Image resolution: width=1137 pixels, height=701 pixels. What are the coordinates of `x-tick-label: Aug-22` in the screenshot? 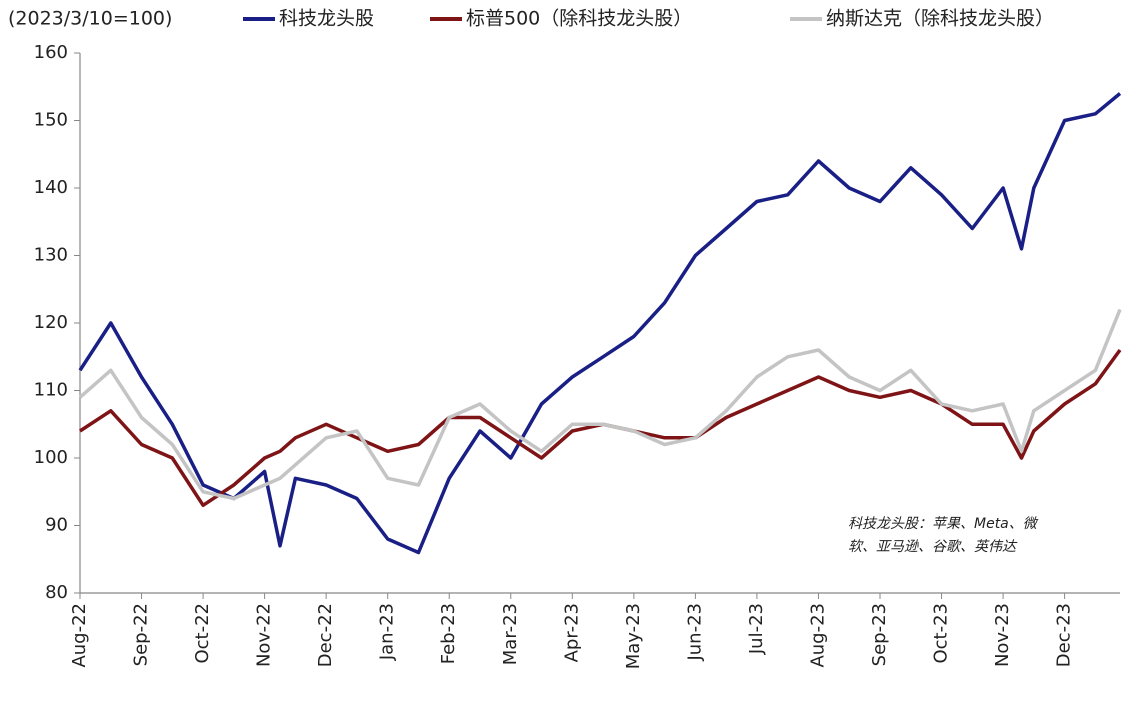 It's located at (79, 635).